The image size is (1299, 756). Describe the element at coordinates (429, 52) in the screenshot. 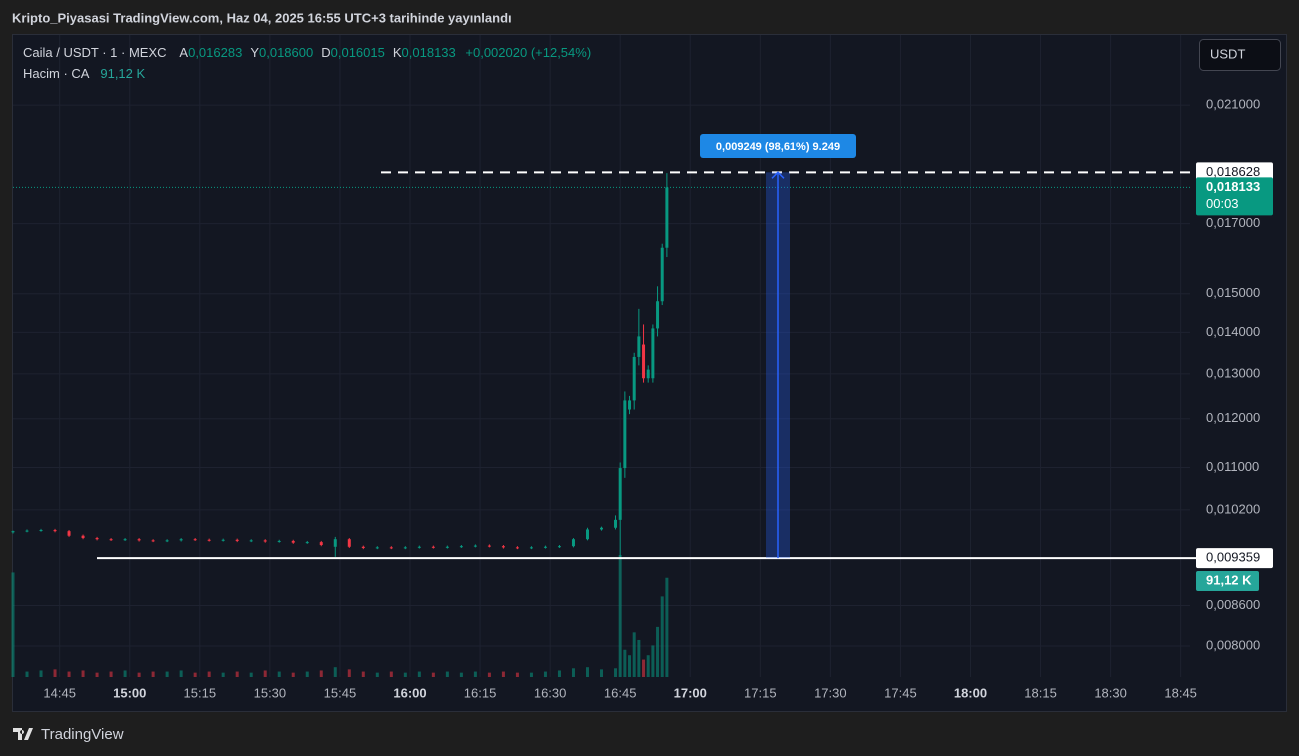

I see `legend-value: 0,018133` at that location.